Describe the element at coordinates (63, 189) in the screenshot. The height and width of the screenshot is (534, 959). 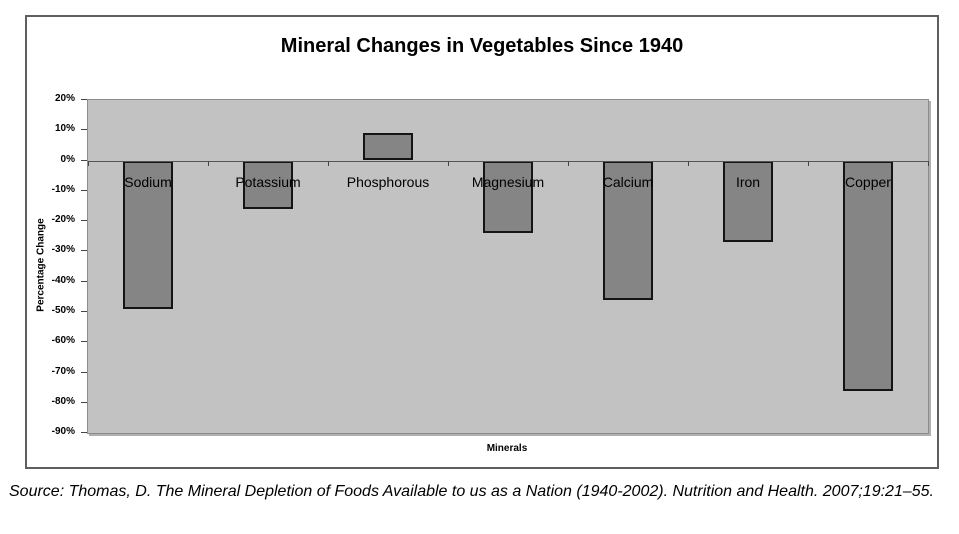
I see `y-tick-label: -10%` at that location.